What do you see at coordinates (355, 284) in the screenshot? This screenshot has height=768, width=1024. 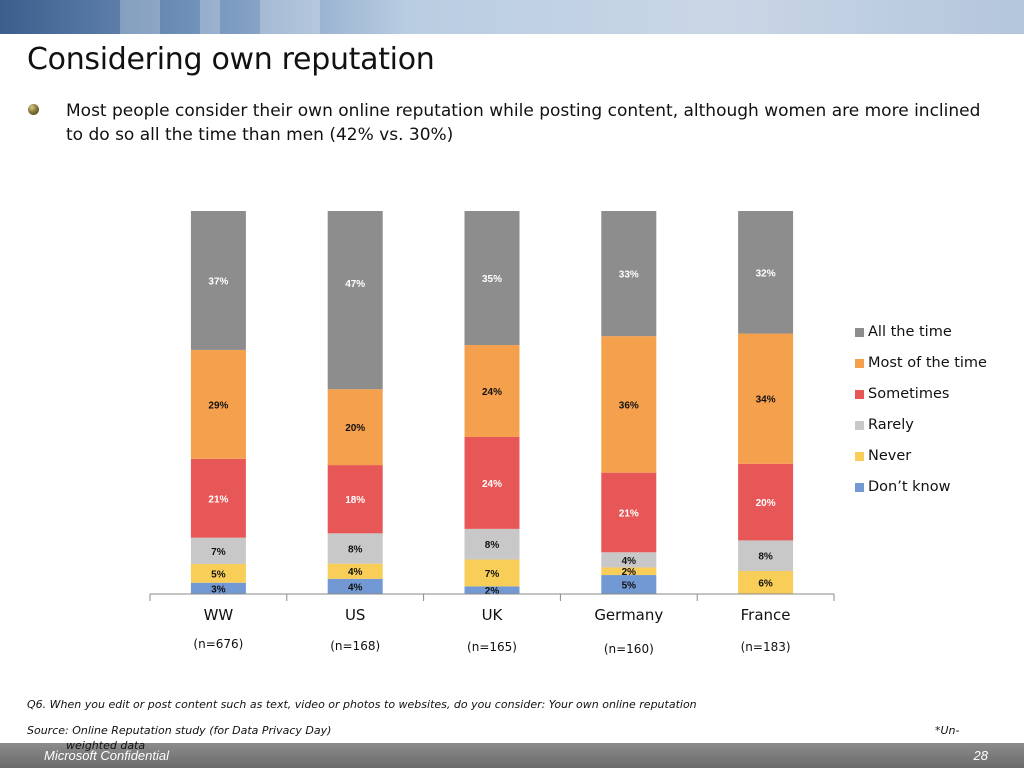 I see `bar-data-label: 47%` at bounding box center [355, 284].